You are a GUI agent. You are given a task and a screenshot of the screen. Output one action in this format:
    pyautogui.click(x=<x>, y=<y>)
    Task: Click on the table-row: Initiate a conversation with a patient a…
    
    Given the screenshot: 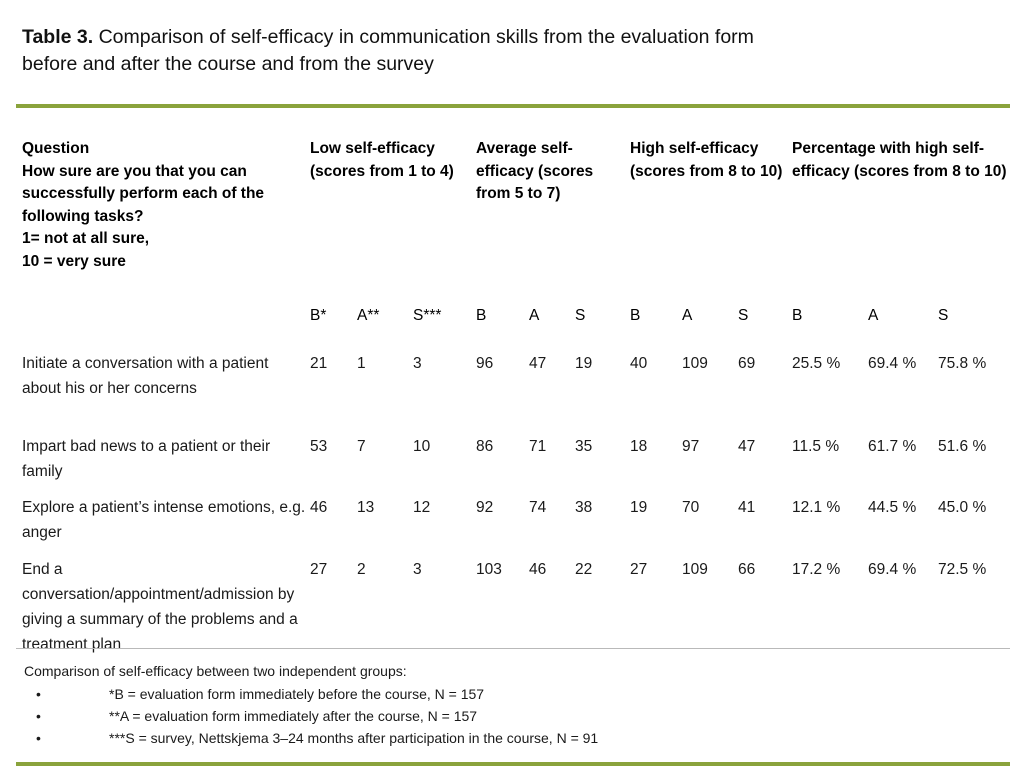 What is the action you would take?
    pyautogui.click(x=512, y=392)
    